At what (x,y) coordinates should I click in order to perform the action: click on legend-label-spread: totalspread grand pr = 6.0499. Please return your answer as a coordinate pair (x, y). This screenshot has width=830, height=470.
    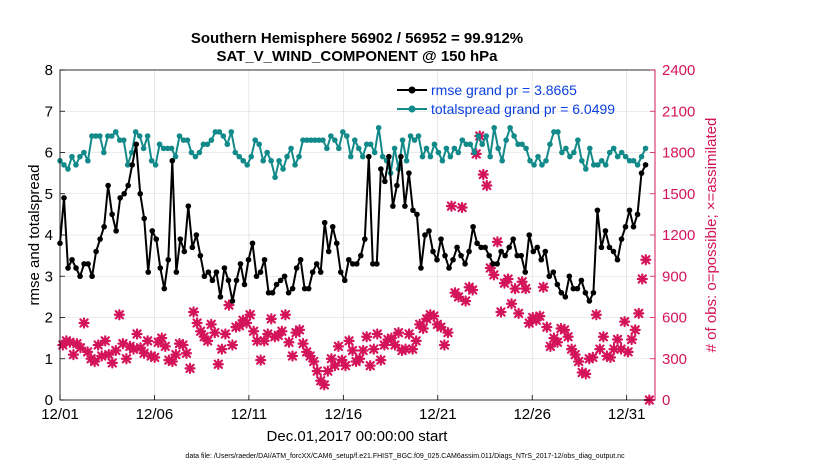
    Looking at the image, I should click on (523, 109).